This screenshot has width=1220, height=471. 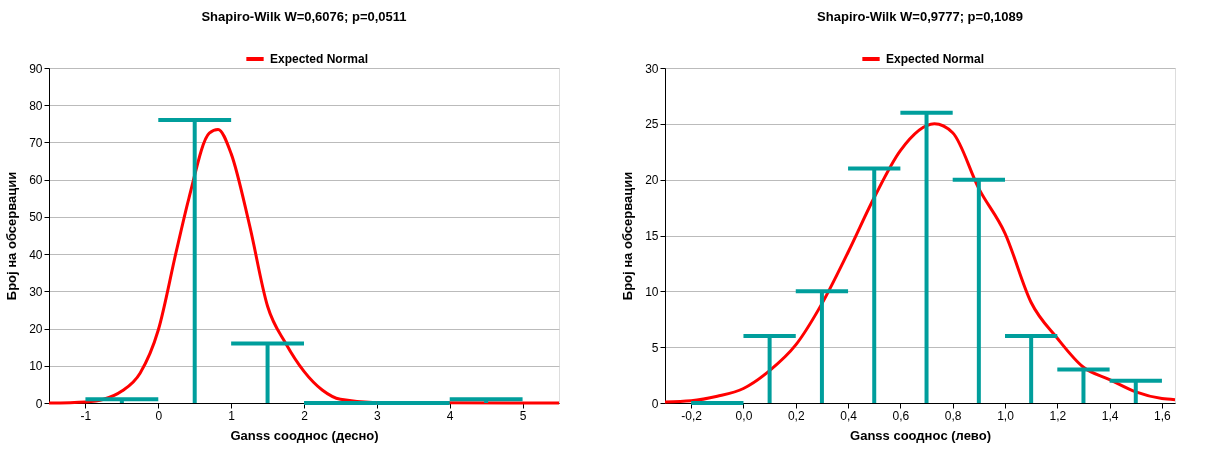 I want to click on x-tick-label: 0,2, so click(x=796, y=415).